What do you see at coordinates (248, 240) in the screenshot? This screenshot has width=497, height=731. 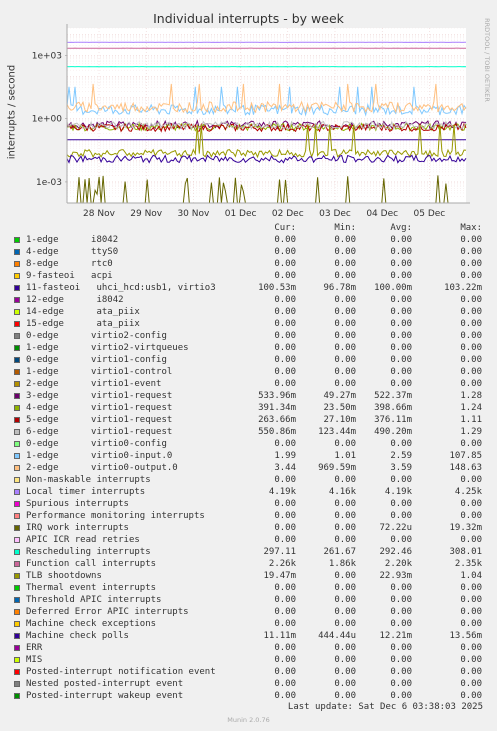 I see `legend-row: 1-edge i8042 0.00 0.00 0.00 0.00` at bounding box center [248, 240].